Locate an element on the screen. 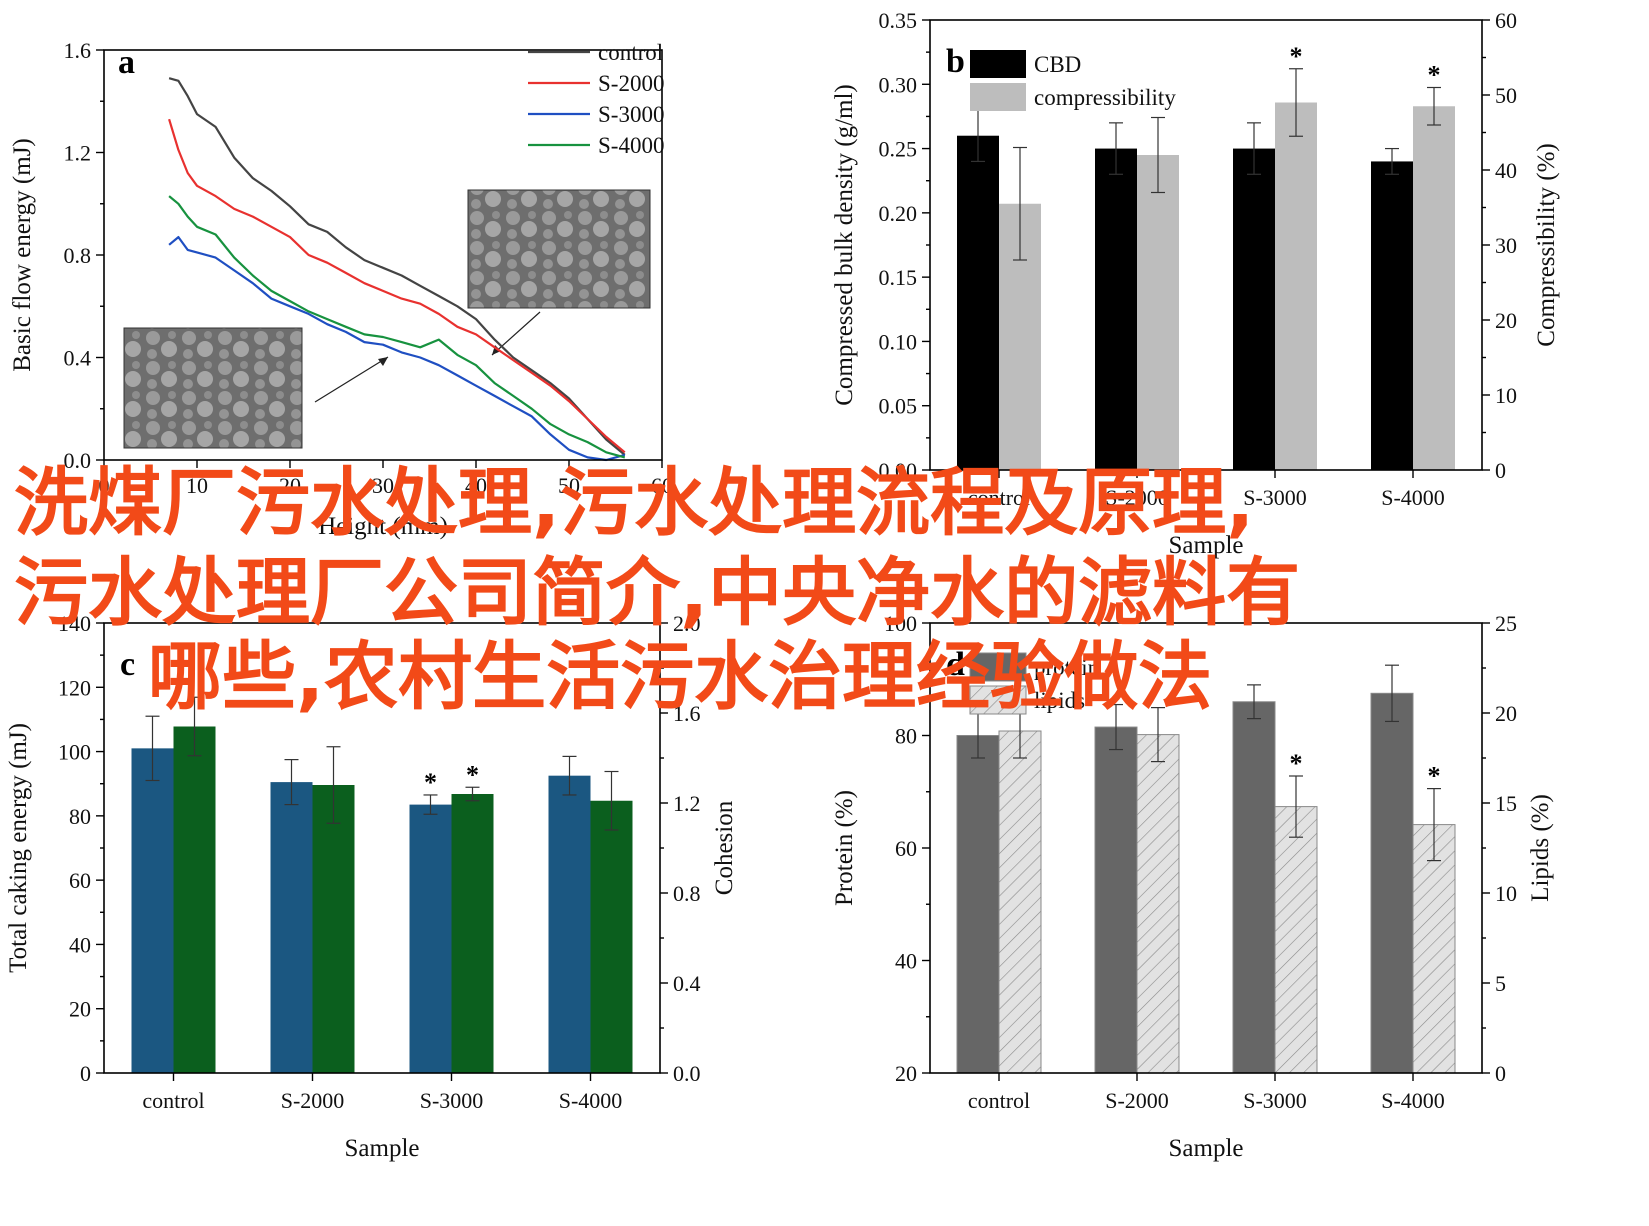 This screenshot has width=1649, height=1226. panel-c-letter: c is located at coordinates (127, 664).